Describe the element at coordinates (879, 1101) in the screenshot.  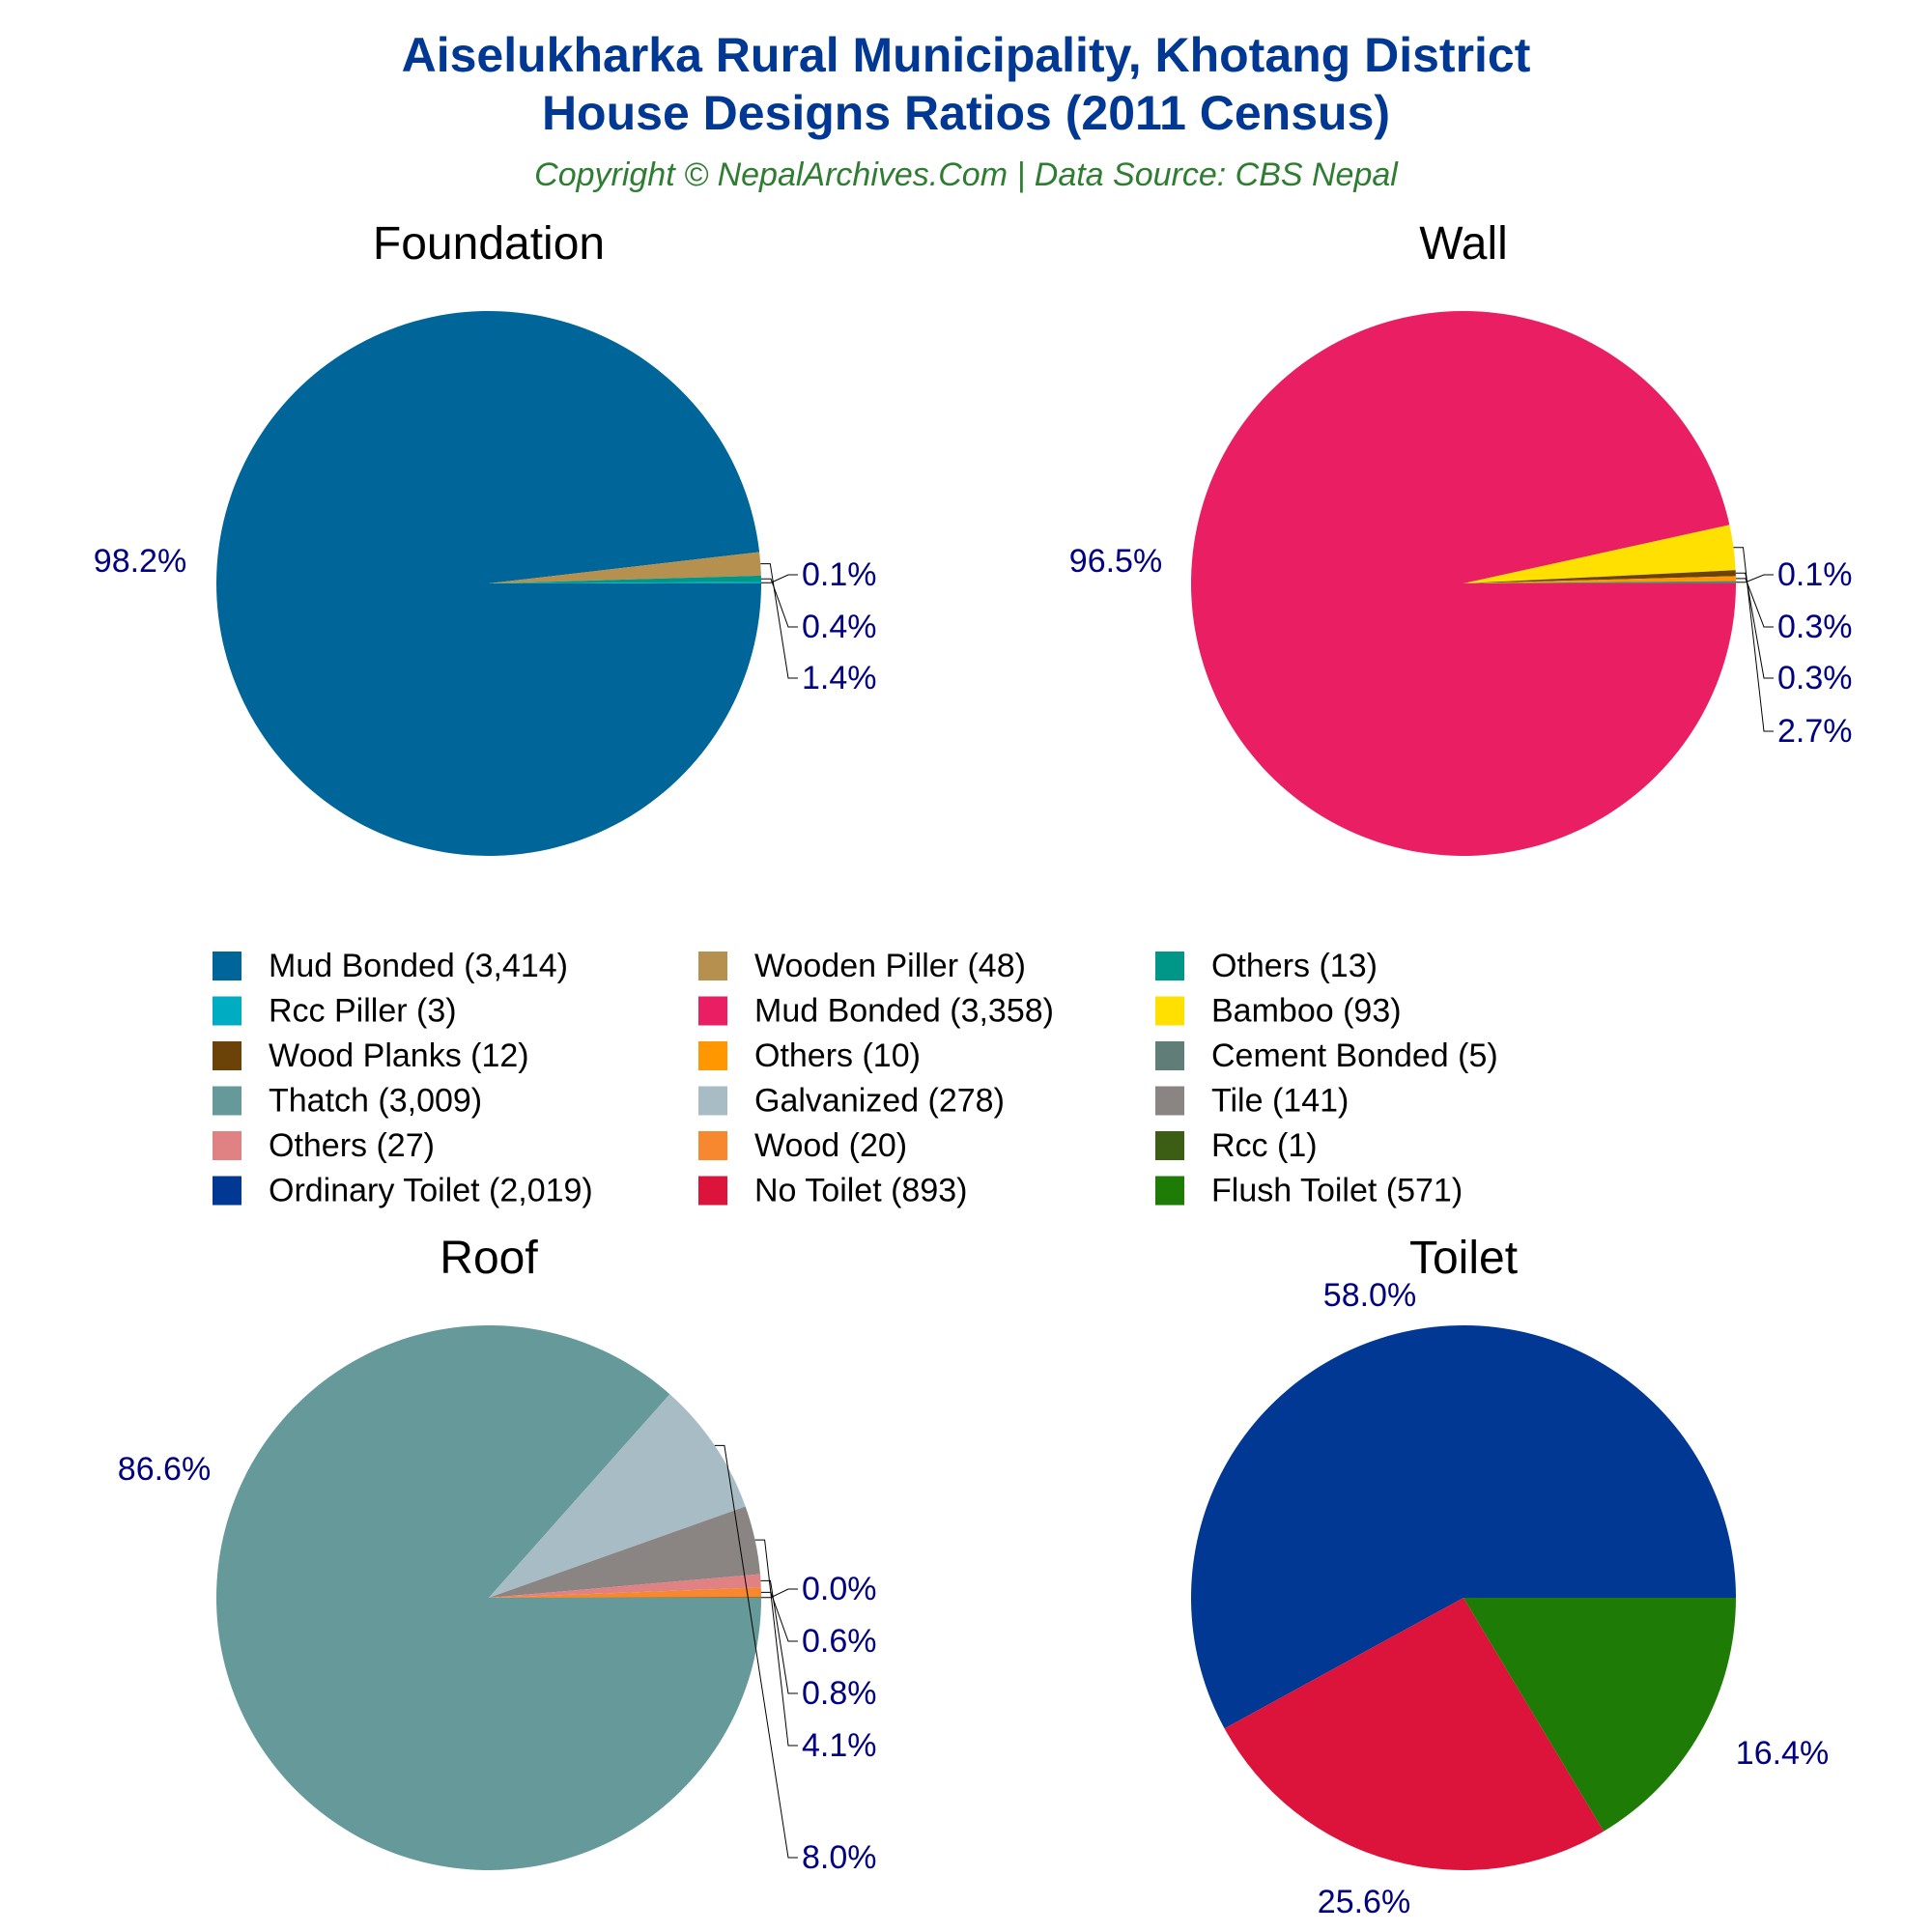
I see `legend-label-galvanized-278: Galvanized (278)` at that location.